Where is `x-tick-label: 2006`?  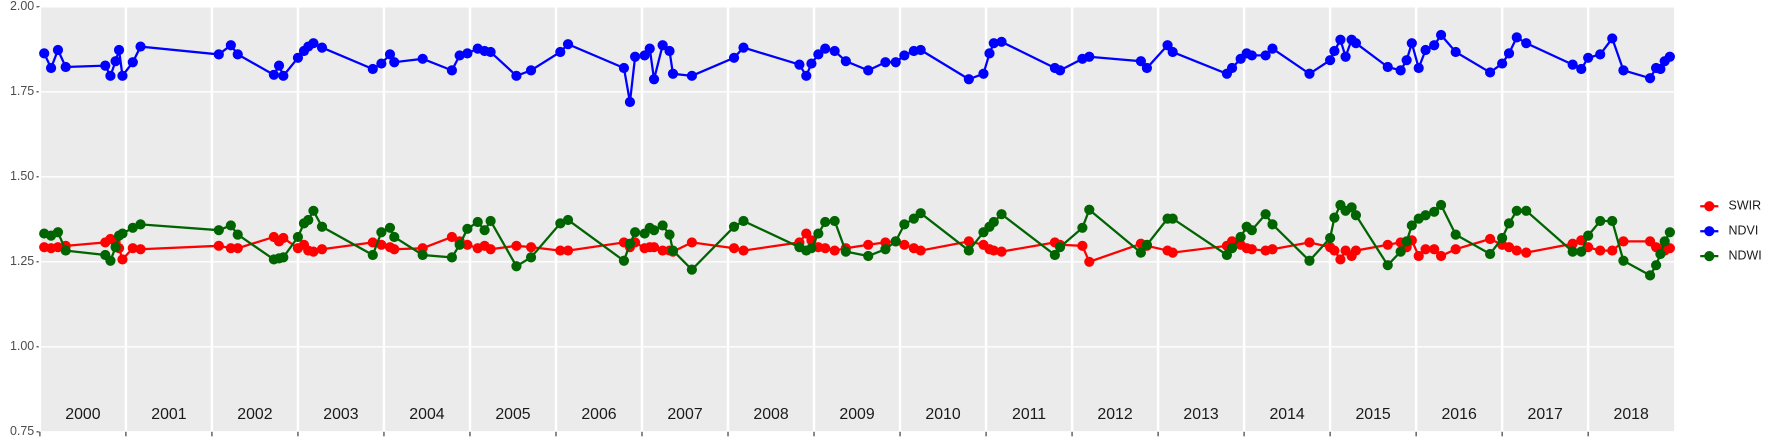 x-tick-label: 2006 is located at coordinates (598, 414).